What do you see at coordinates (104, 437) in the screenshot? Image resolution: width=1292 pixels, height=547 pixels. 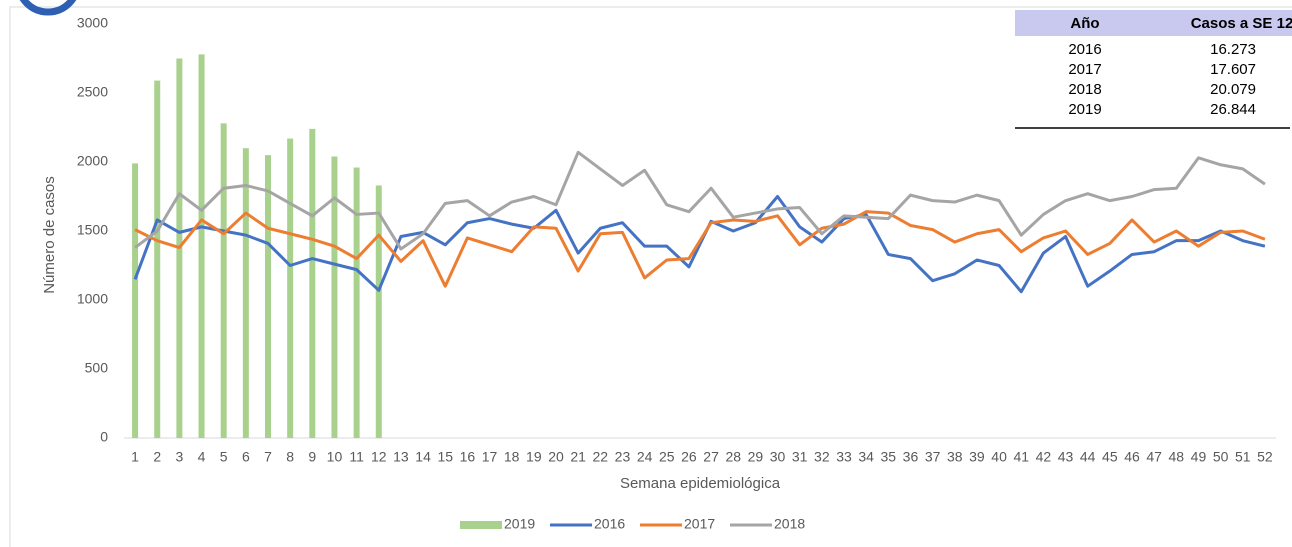 I see `y-tick-label: 0` at bounding box center [104, 437].